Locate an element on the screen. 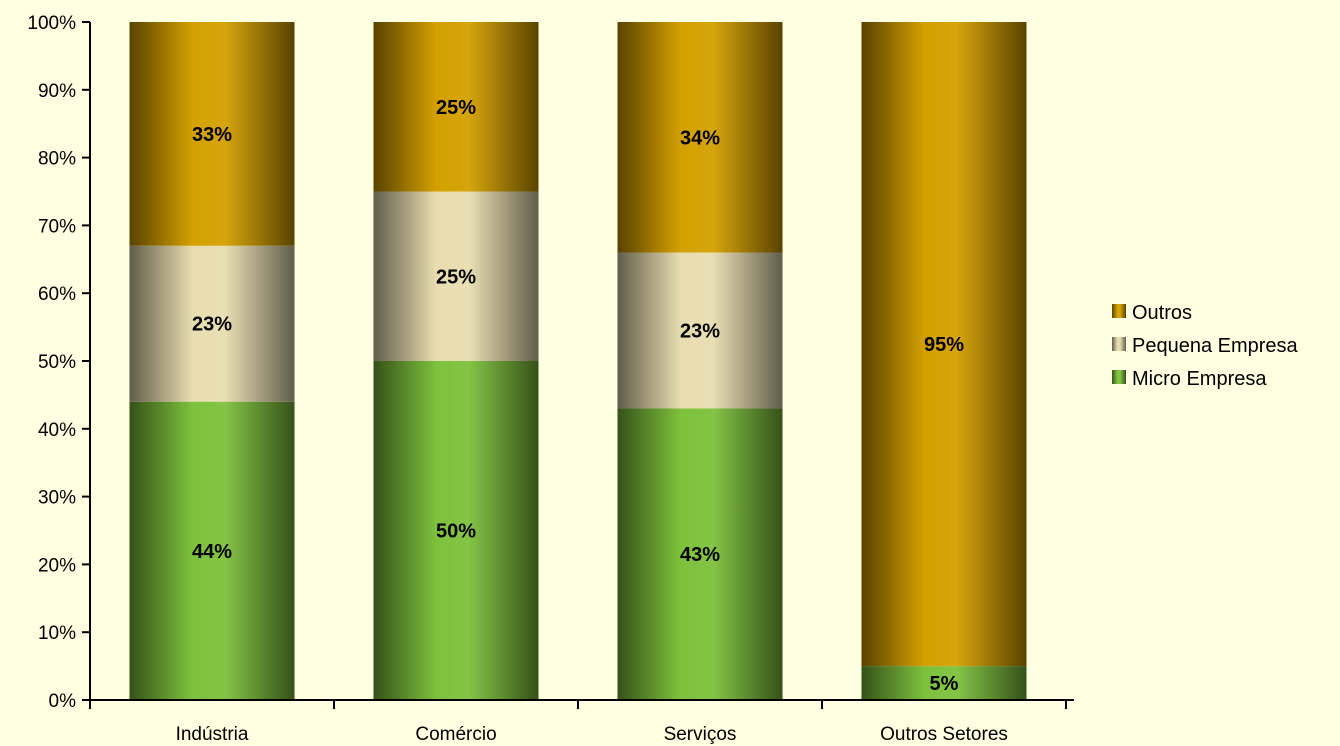 This screenshot has height=746, width=1340. data-label-micro-empresa-3: 43% is located at coordinates (700, 555).